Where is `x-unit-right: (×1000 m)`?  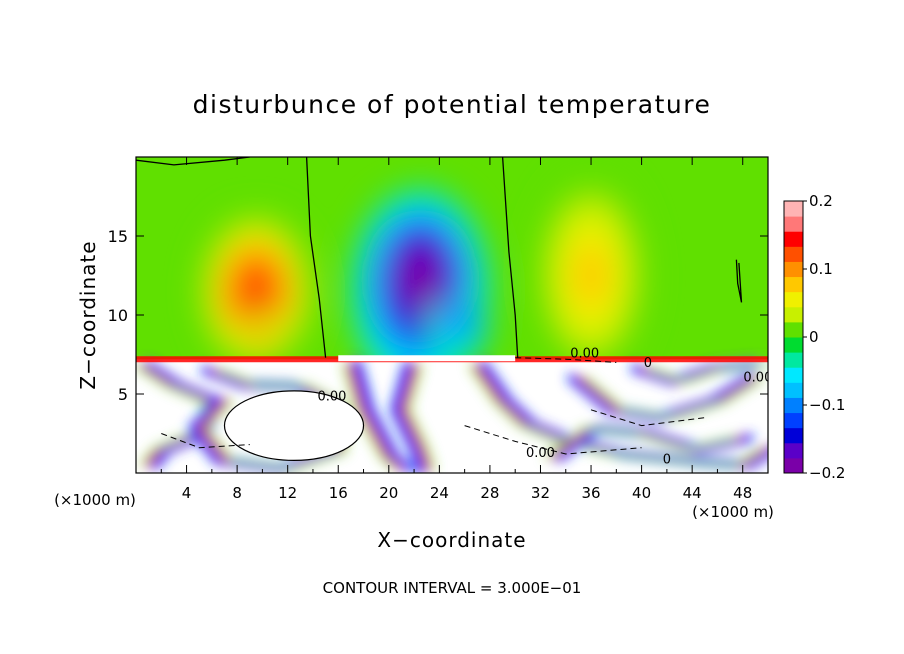 x-unit-right: (×1000 m) is located at coordinates (733, 512).